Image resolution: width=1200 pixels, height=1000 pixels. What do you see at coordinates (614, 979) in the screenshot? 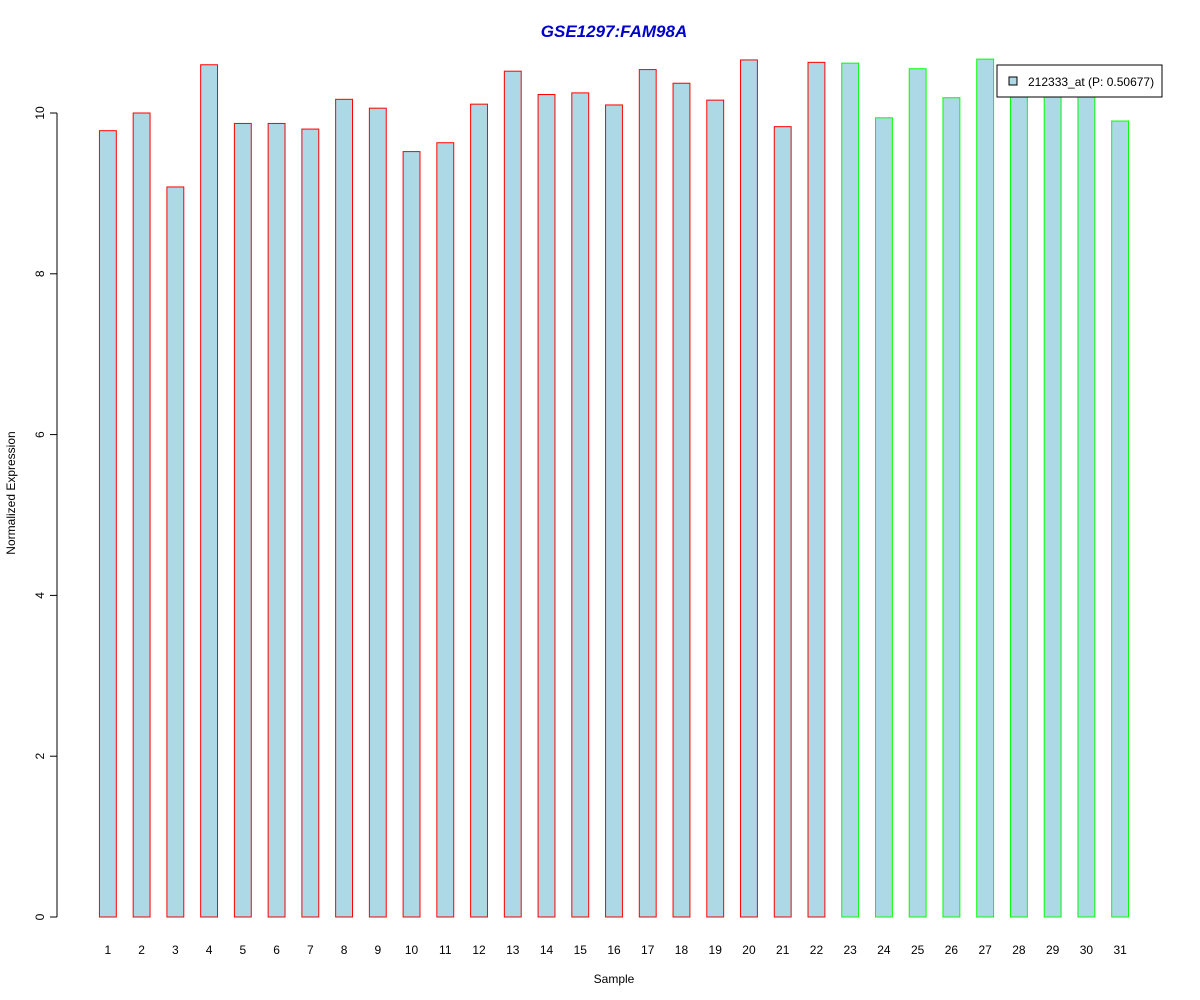
I see `x-axis-title: Sample` at bounding box center [614, 979].